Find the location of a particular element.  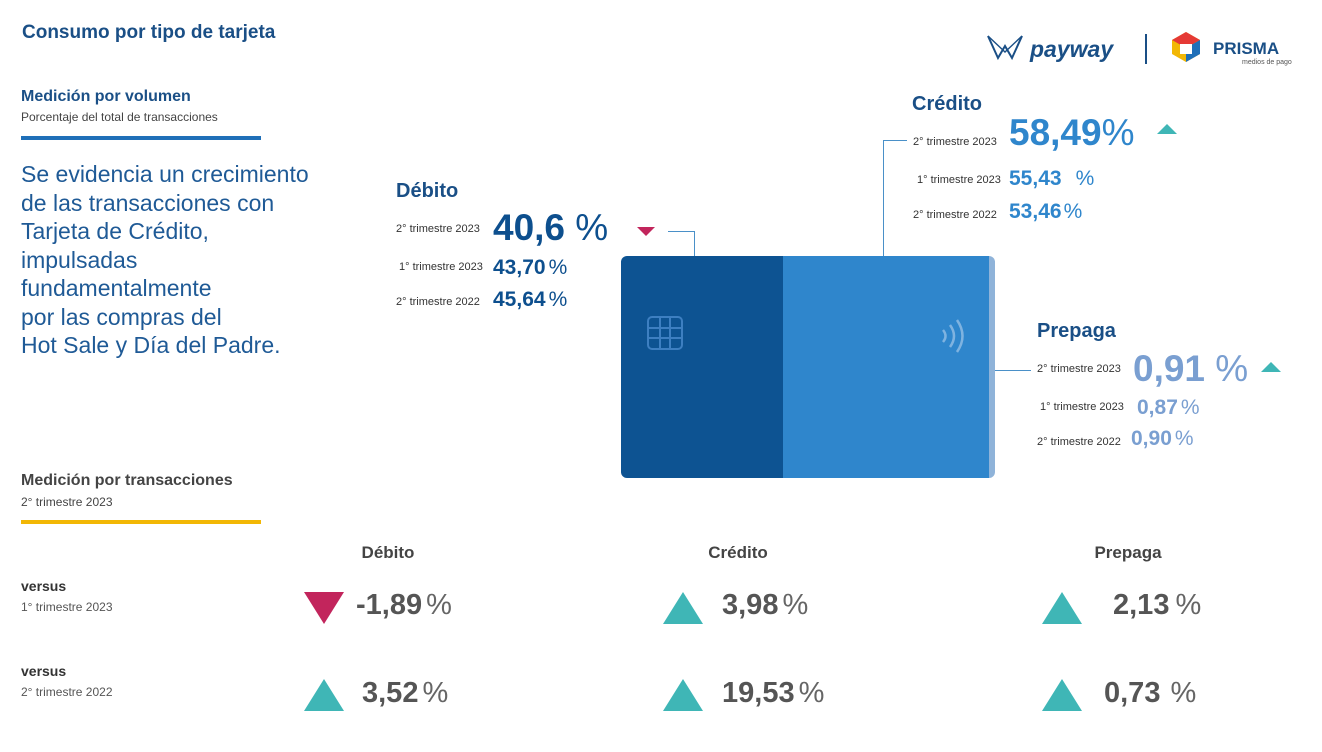

debit-title: Débito is located at coordinates (427, 191).